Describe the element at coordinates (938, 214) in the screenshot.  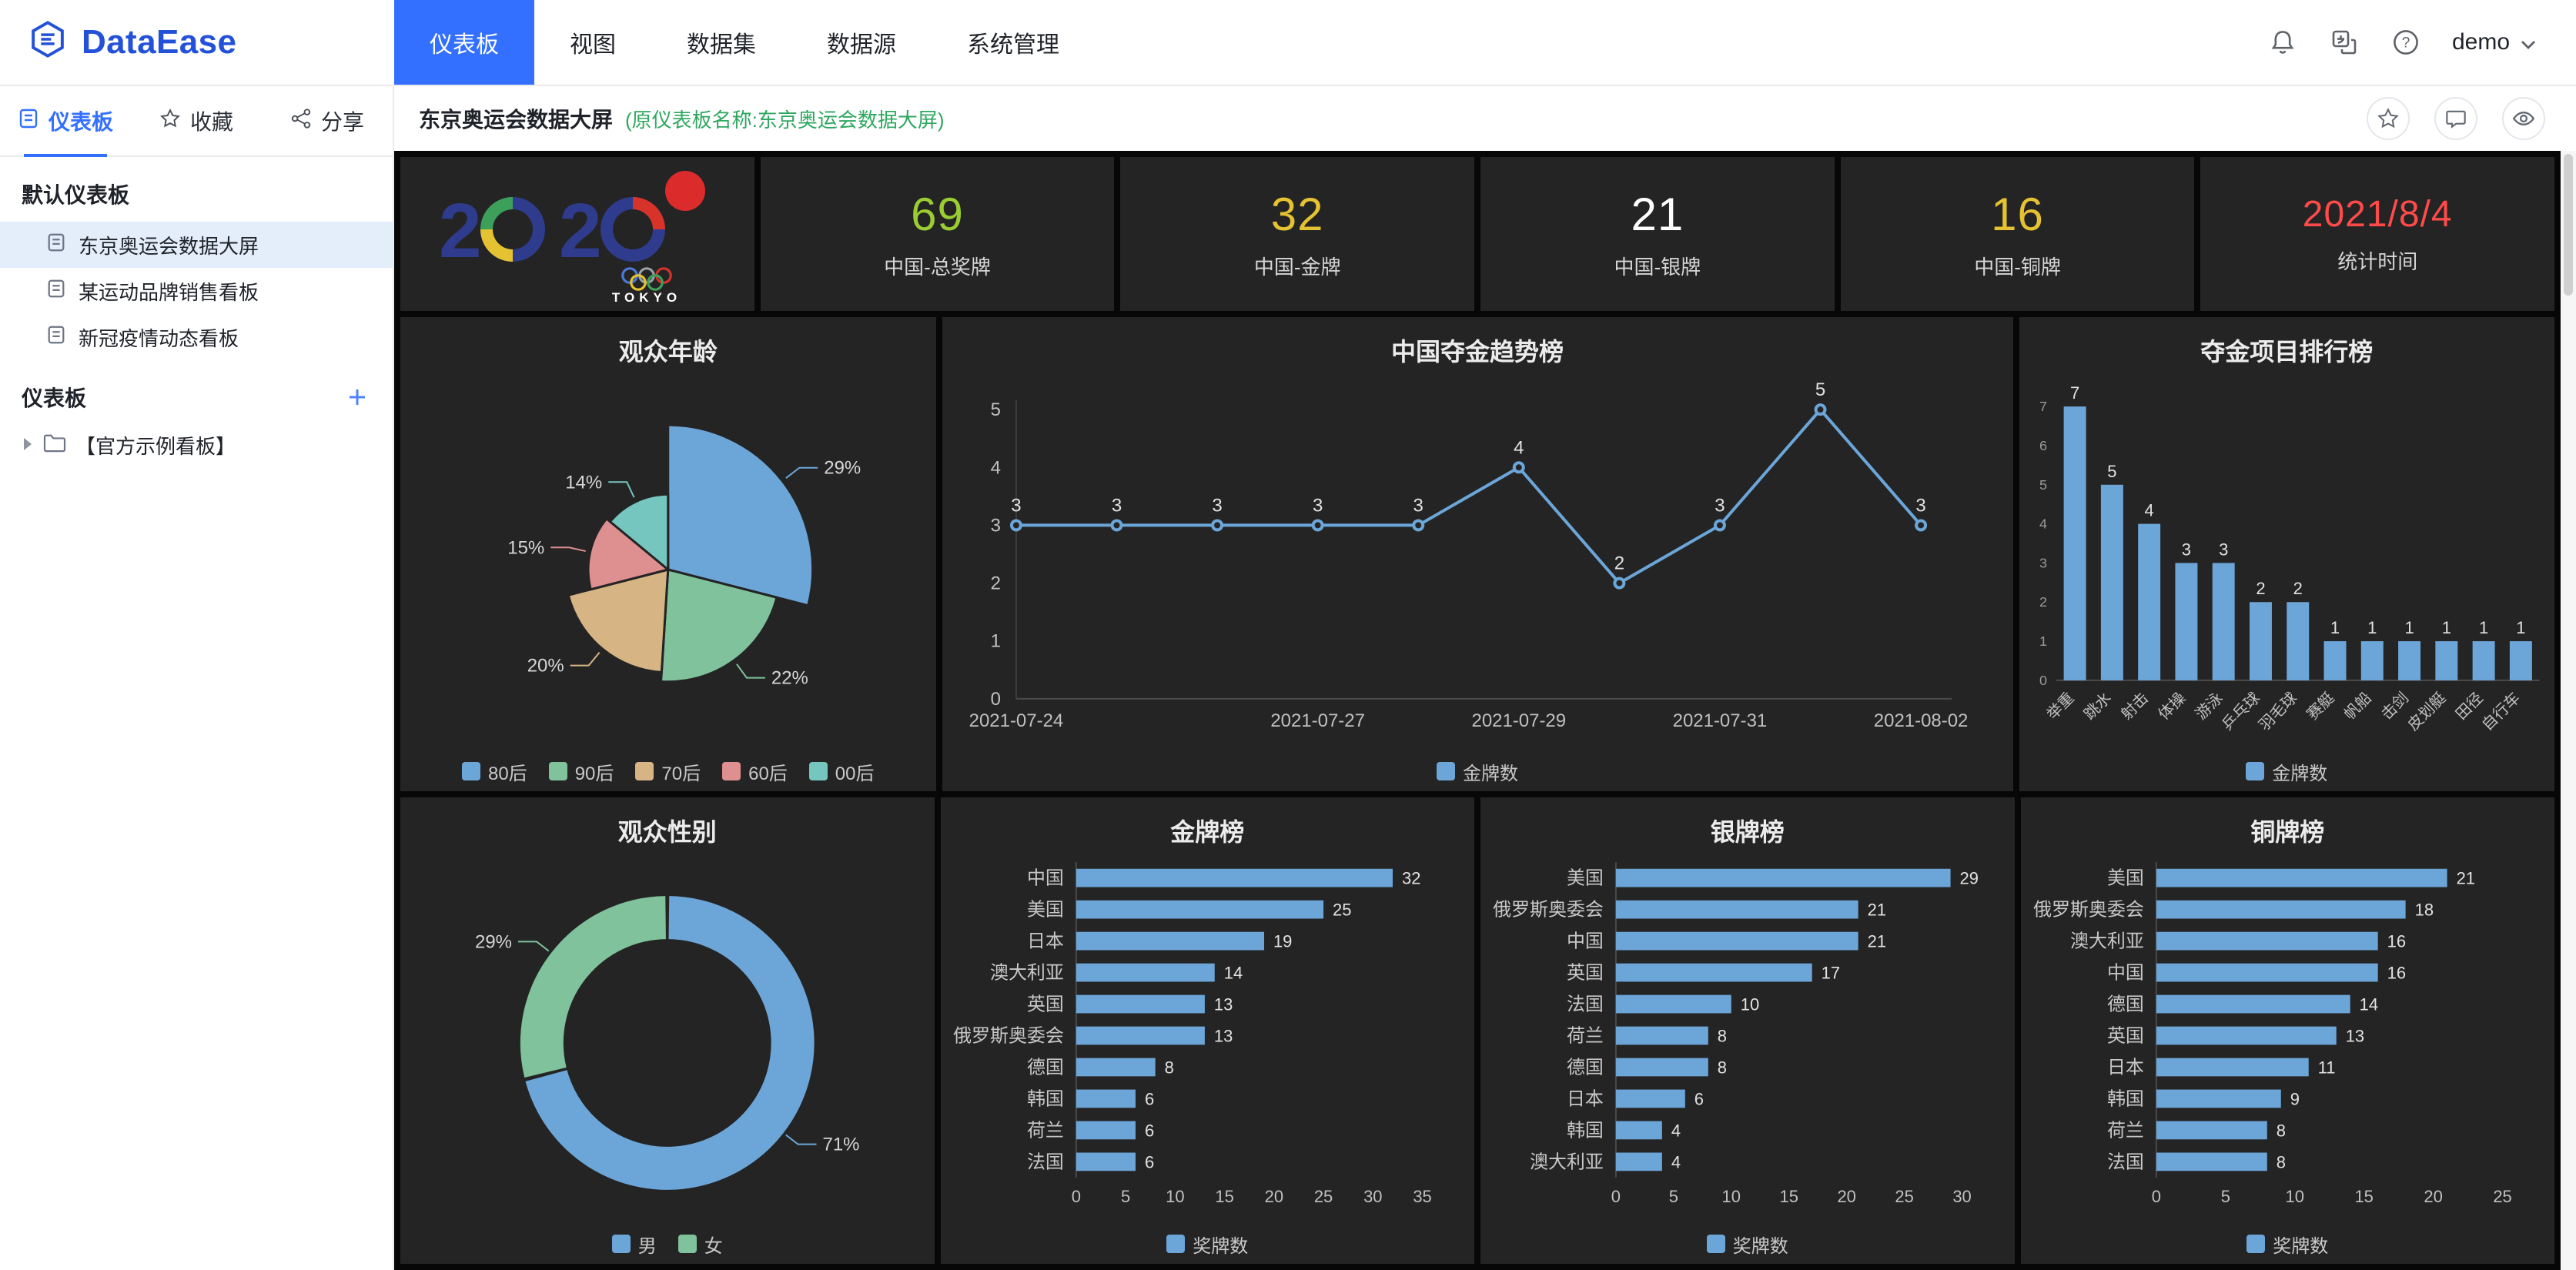
I see `kpi-value: 69` at that location.